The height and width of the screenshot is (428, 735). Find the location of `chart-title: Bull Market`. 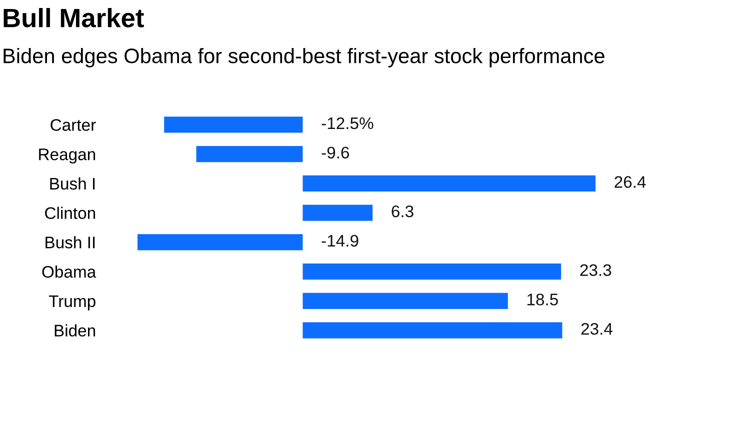

chart-title: Bull Market is located at coordinates (74, 18).